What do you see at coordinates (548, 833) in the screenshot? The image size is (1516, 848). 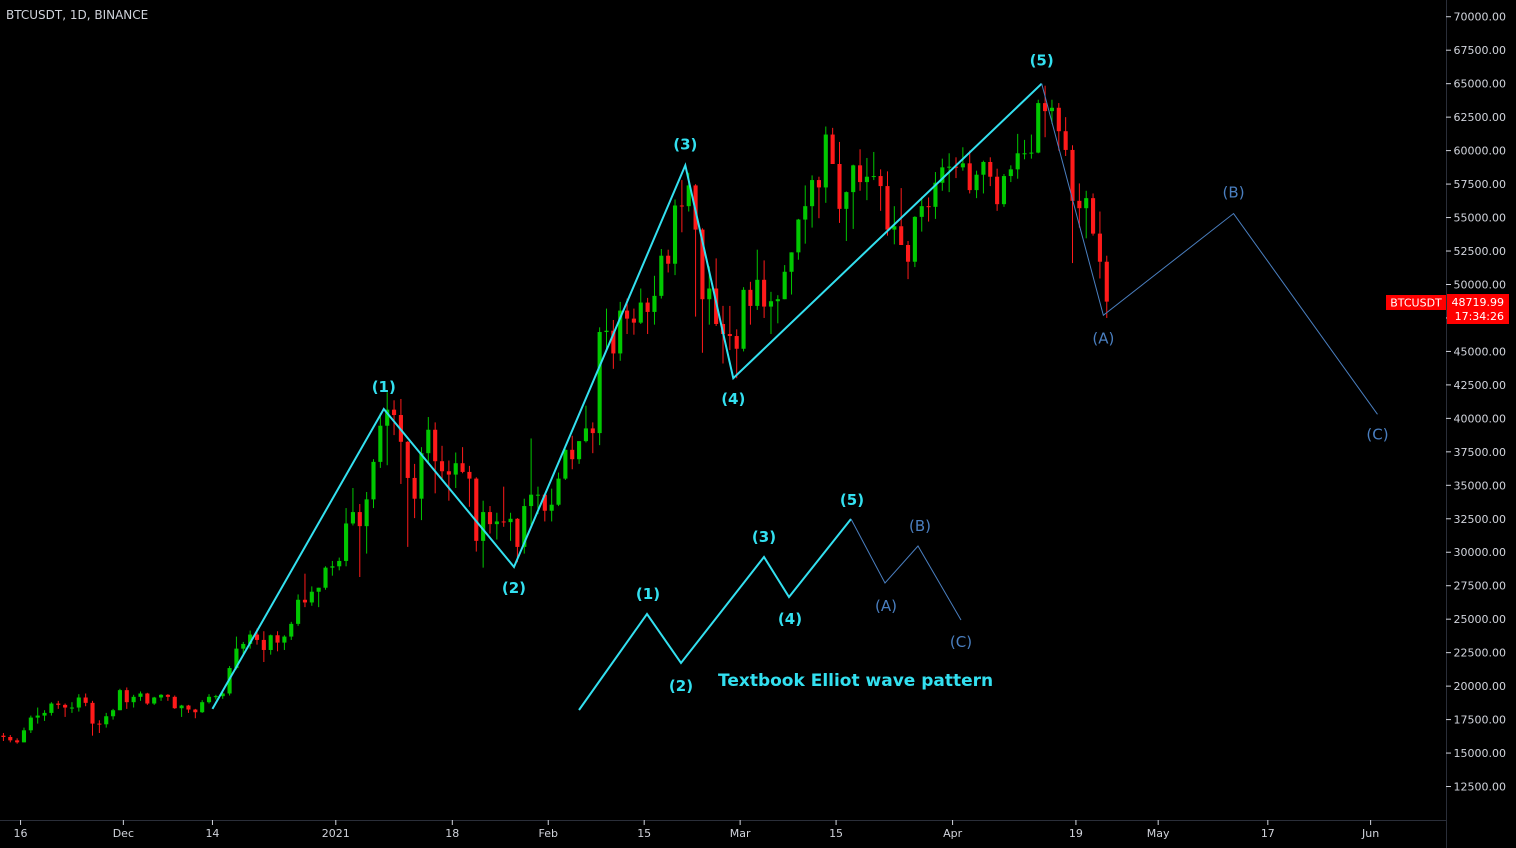 I see `time-tick-label: Feb` at bounding box center [548, 833].